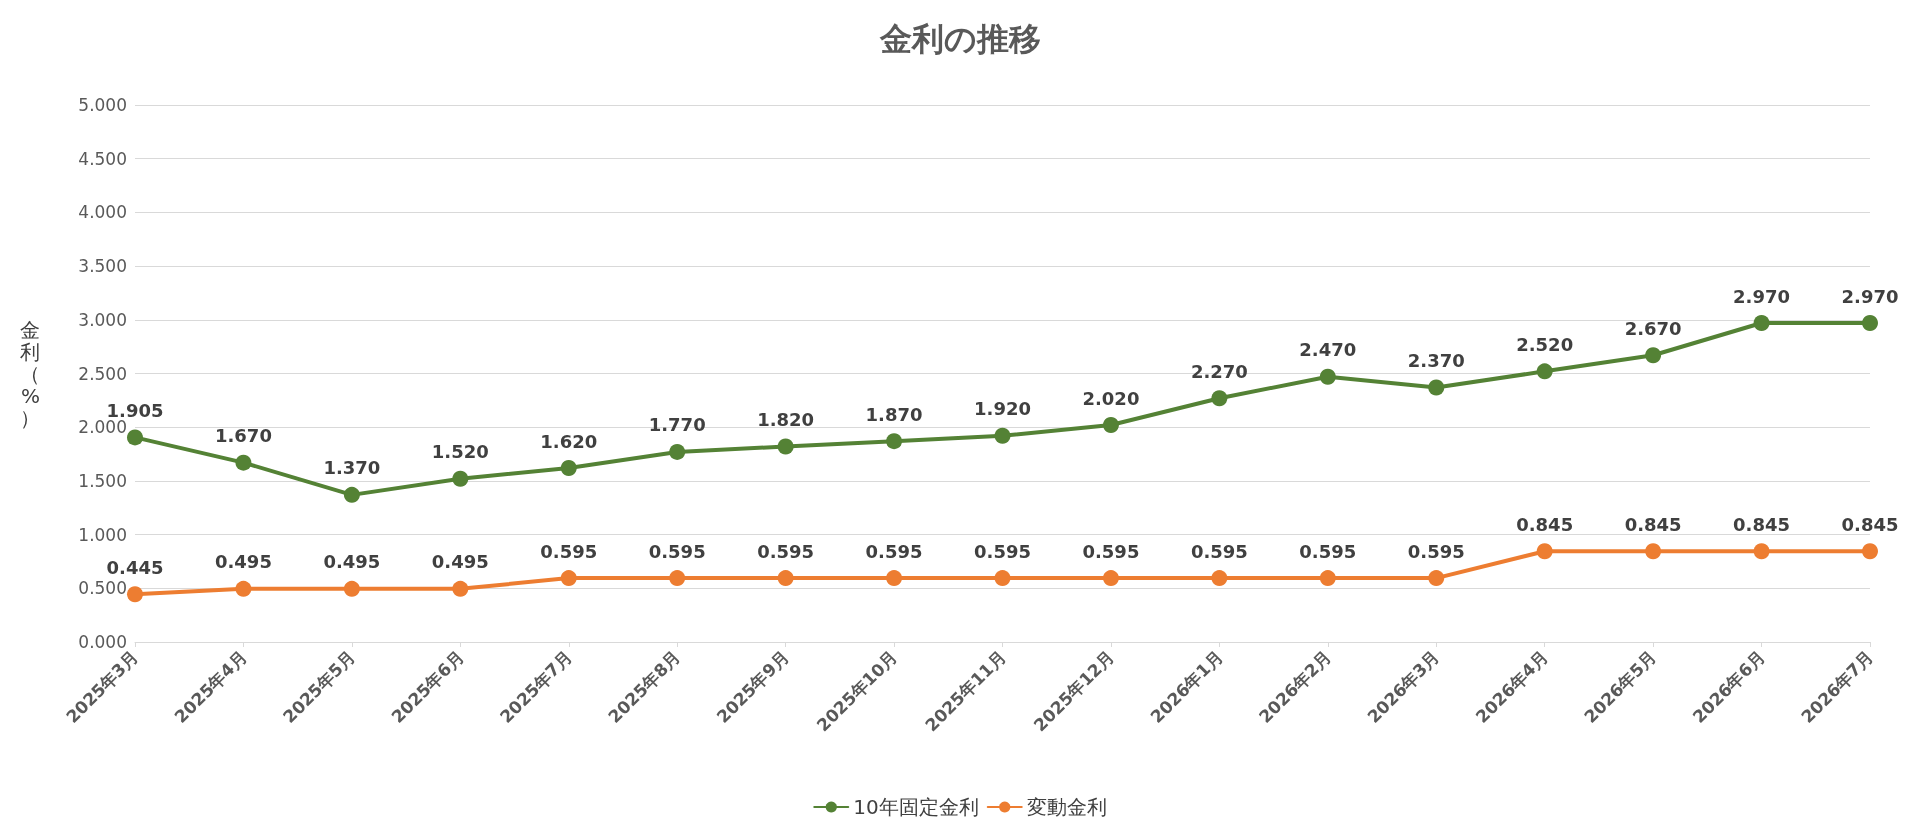 The height and width of the screenshot is (830, 1920). I want to click on data-label: 0.445, so click(135, 567).